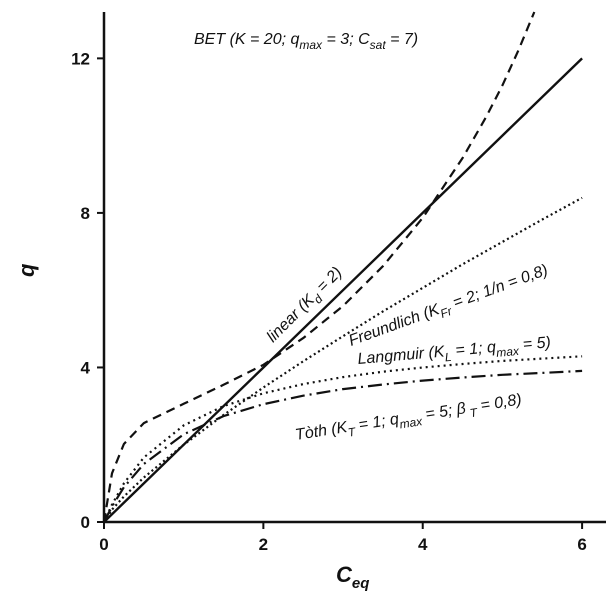 The width and height of the screenshot is (606, 610). Describe the element at coordinates (103, 544) in the screenshot. I see `x-tick-label: 0` at that location.